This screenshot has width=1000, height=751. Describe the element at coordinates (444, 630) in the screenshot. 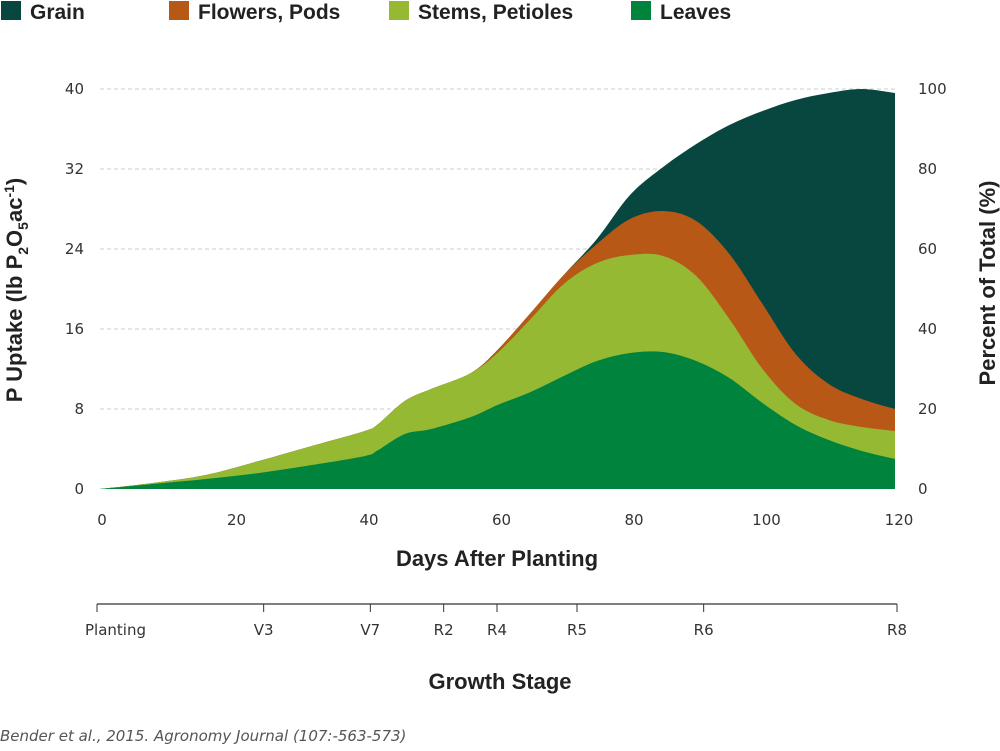

I see `growth-stage-label: R2` at that location.